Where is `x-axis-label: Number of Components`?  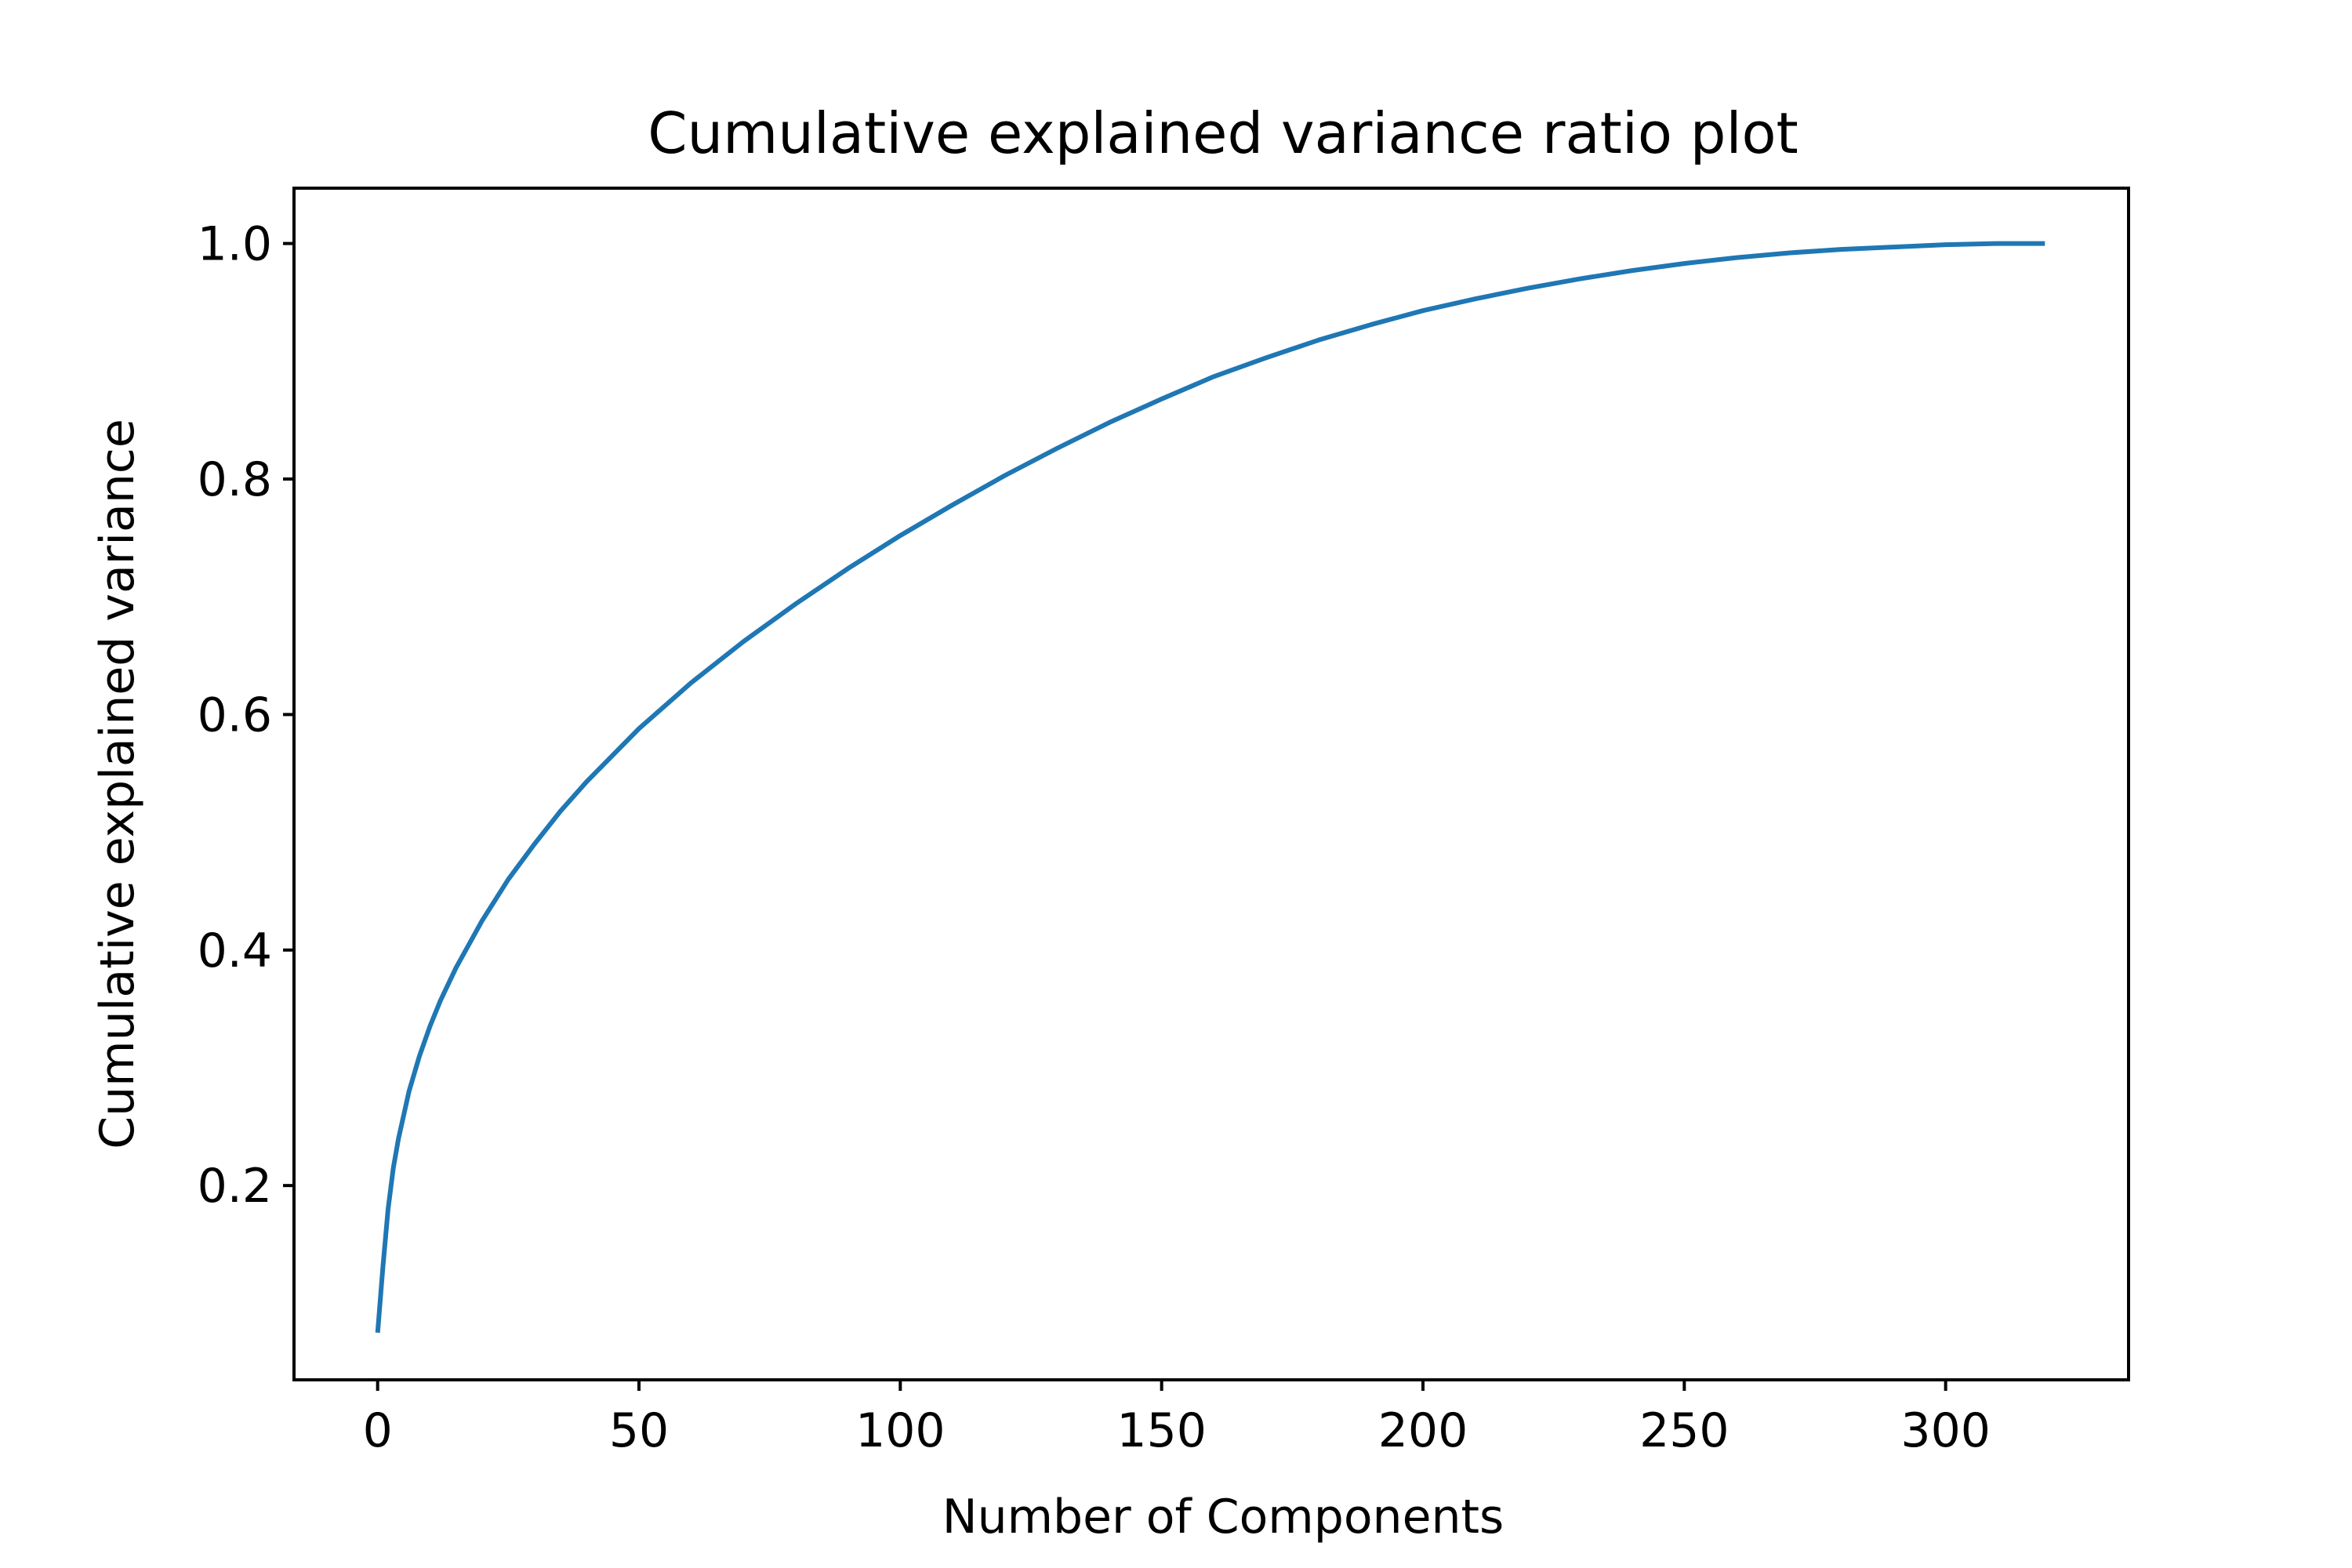
x-axis-label: Number of Components is located at coordinates (1223, 1517).